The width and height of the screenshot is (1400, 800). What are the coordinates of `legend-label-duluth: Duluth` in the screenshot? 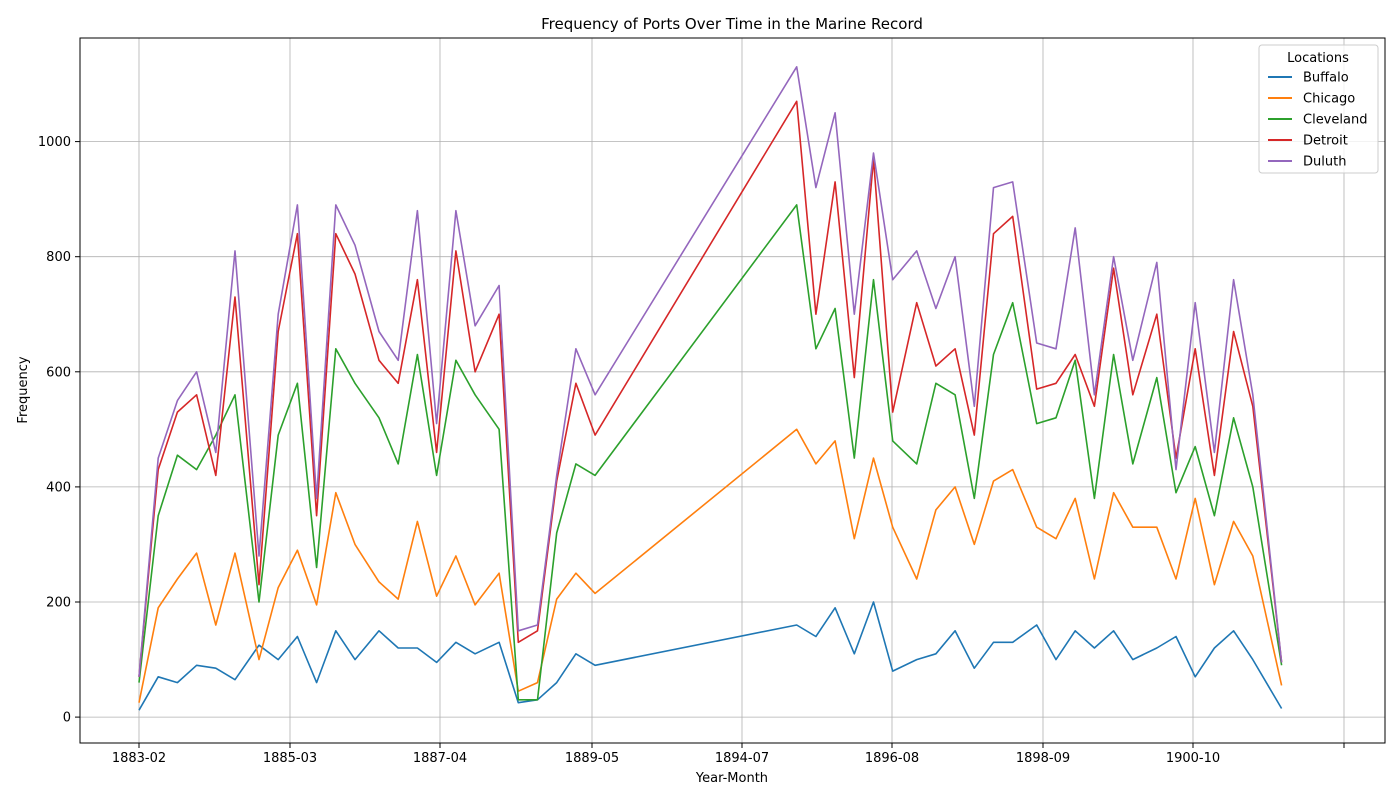 It's located at (1324, 162).